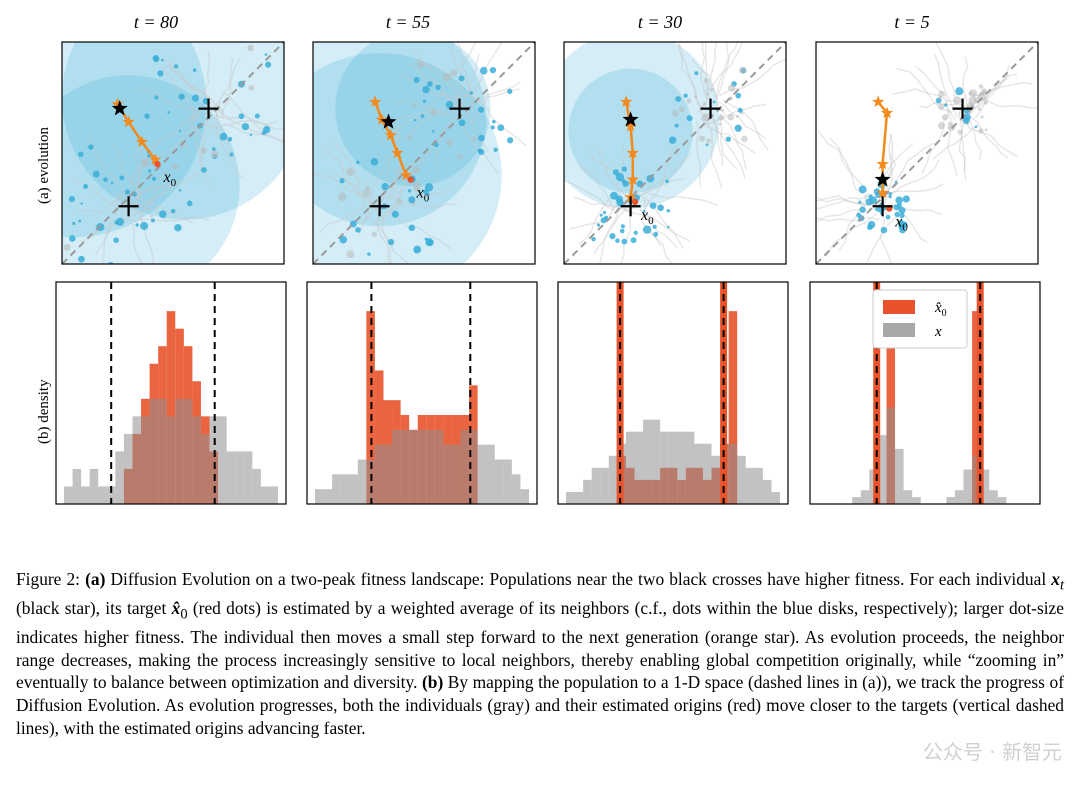 The width and height of the screenshot is (1080, 795). I want to click on next-generation-star, so click(142, 141).